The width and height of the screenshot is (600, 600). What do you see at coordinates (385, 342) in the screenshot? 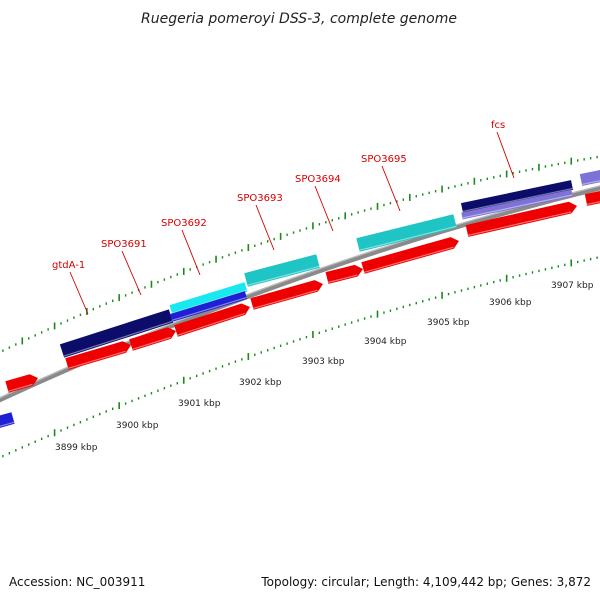
I see `scale-label-3904: 3904 kbp` at bounding box center [385, 342].